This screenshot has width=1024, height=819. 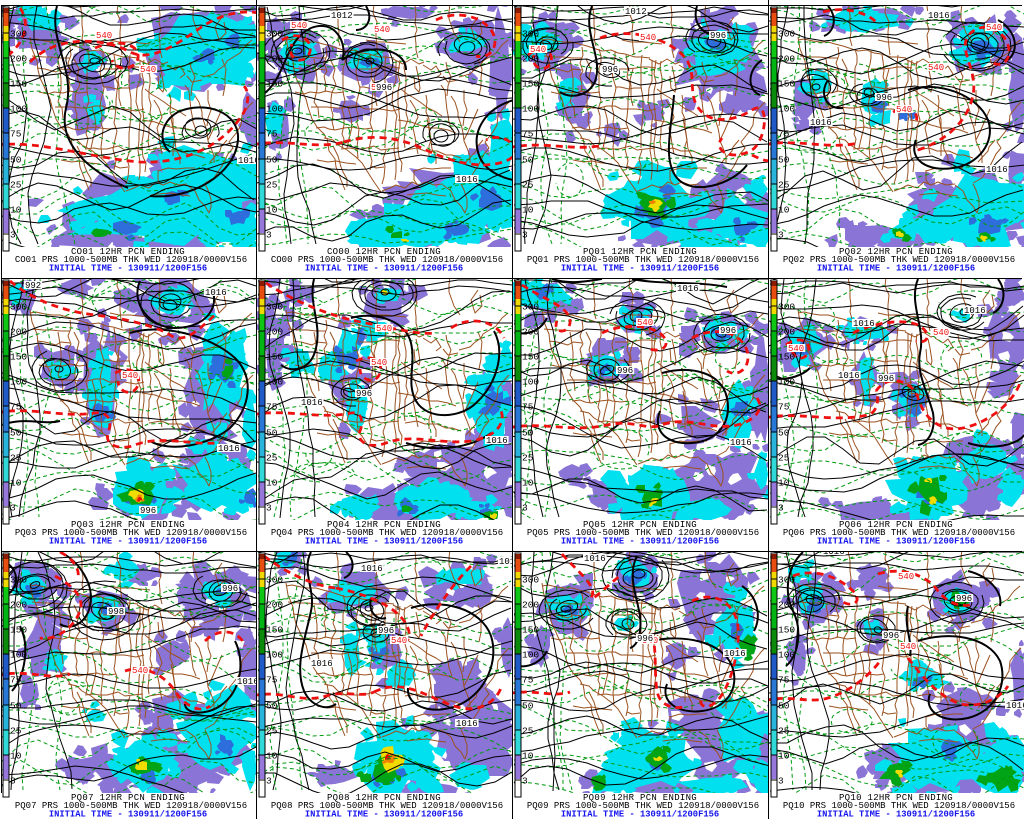 I want to click on svg-text: CO01 12HR PCN ENDING, so click(x=128, y=252).